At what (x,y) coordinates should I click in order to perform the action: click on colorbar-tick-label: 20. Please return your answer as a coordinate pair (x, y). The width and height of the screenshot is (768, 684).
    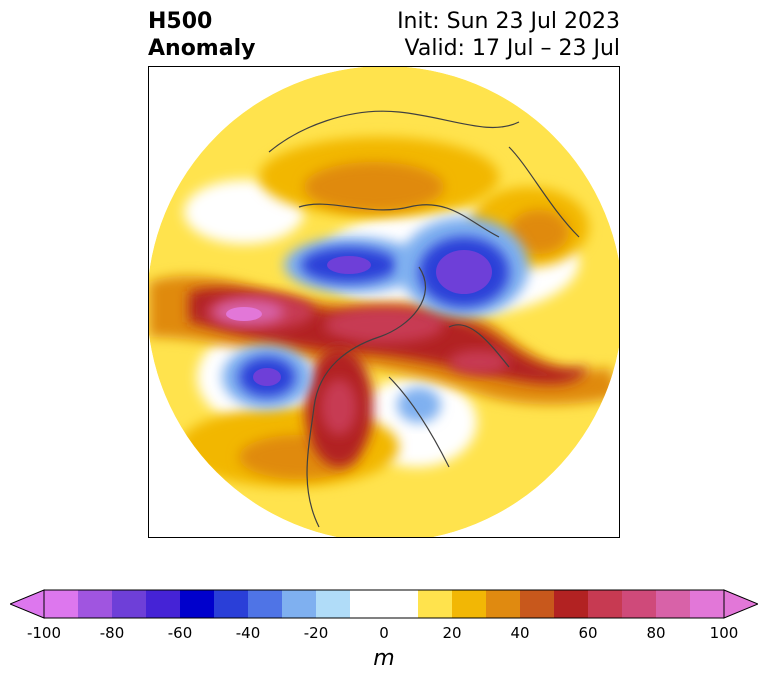
    Looking at the image, I should click on (452, 633).